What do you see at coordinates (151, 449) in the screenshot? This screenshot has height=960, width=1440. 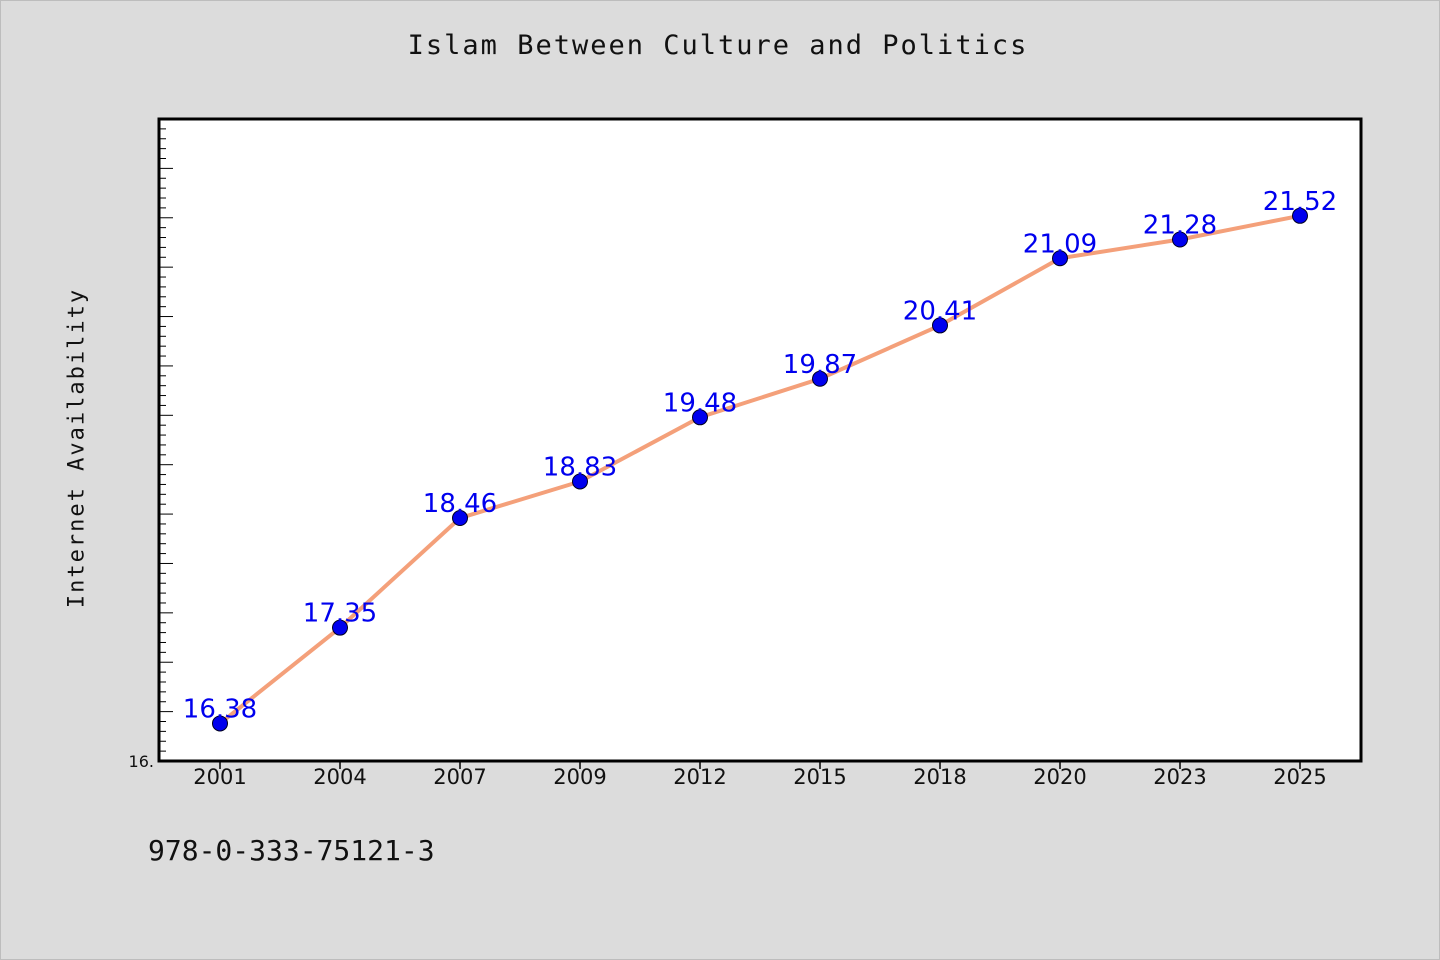 I see `y-axis-ticks: 16.` at bounding box center [151, 449].